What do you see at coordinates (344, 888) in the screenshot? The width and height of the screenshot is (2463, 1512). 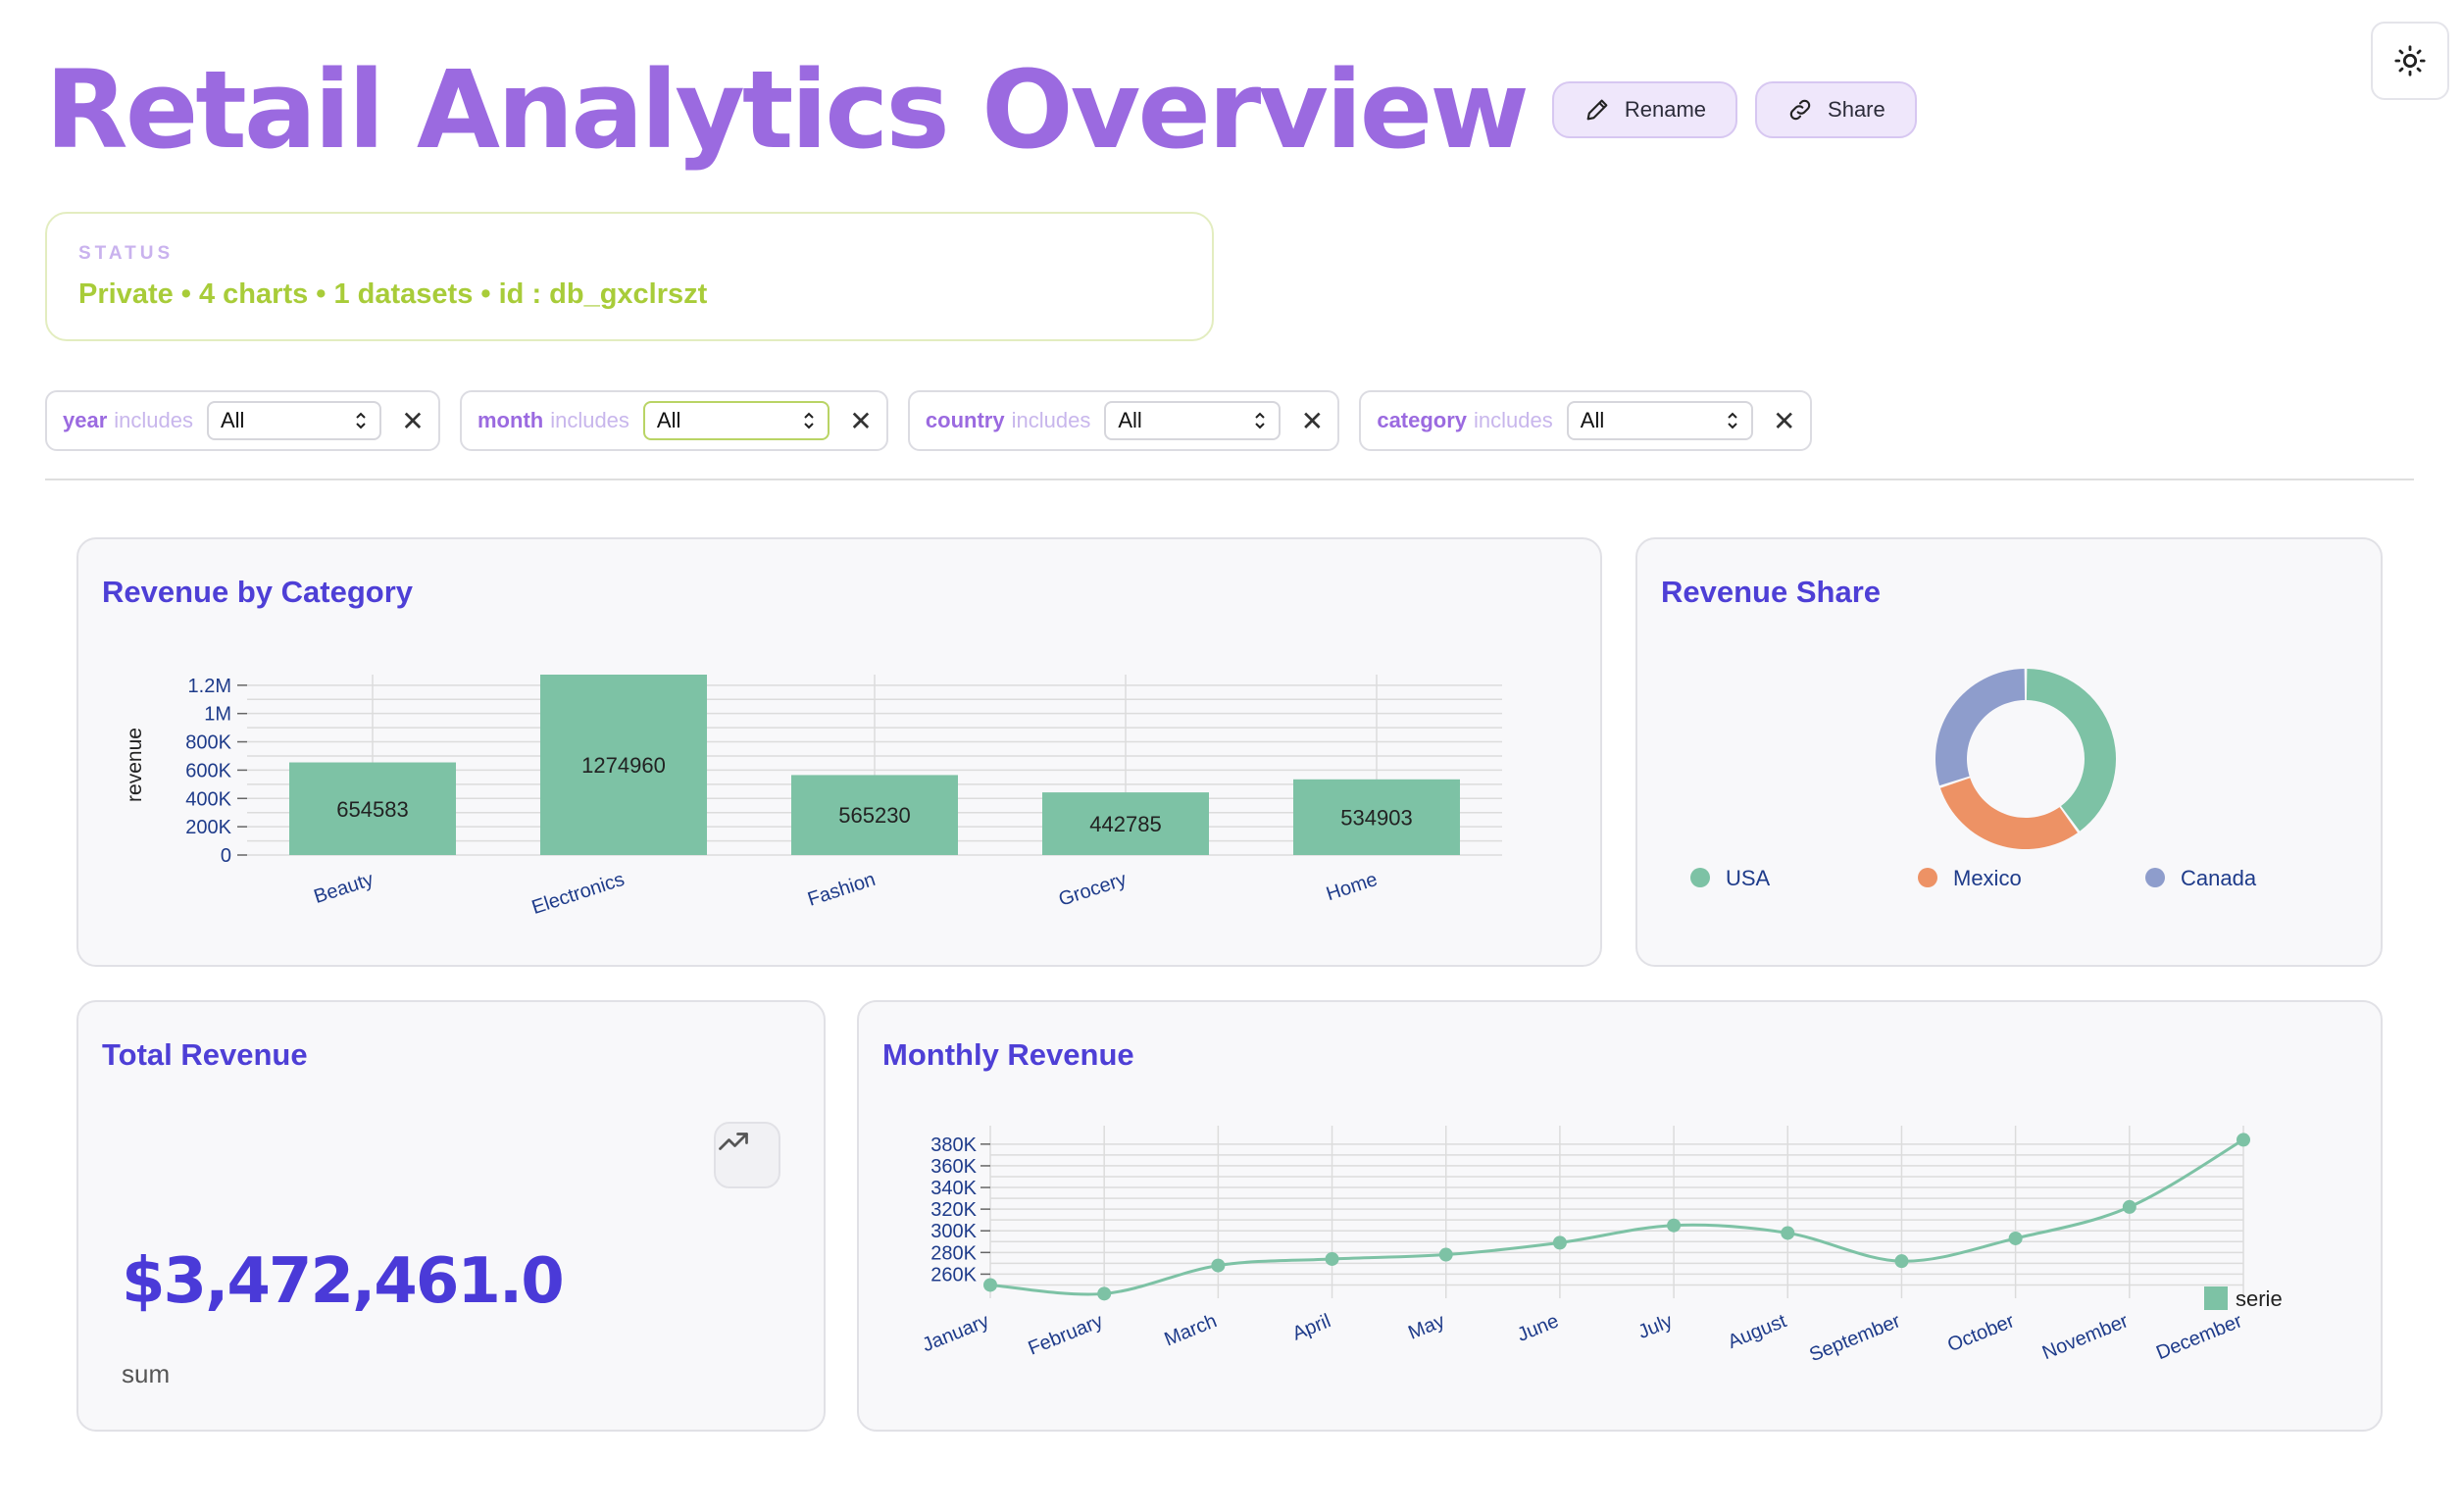 I see `x-tick-label: Beauty` at bounding box center [344, 888].